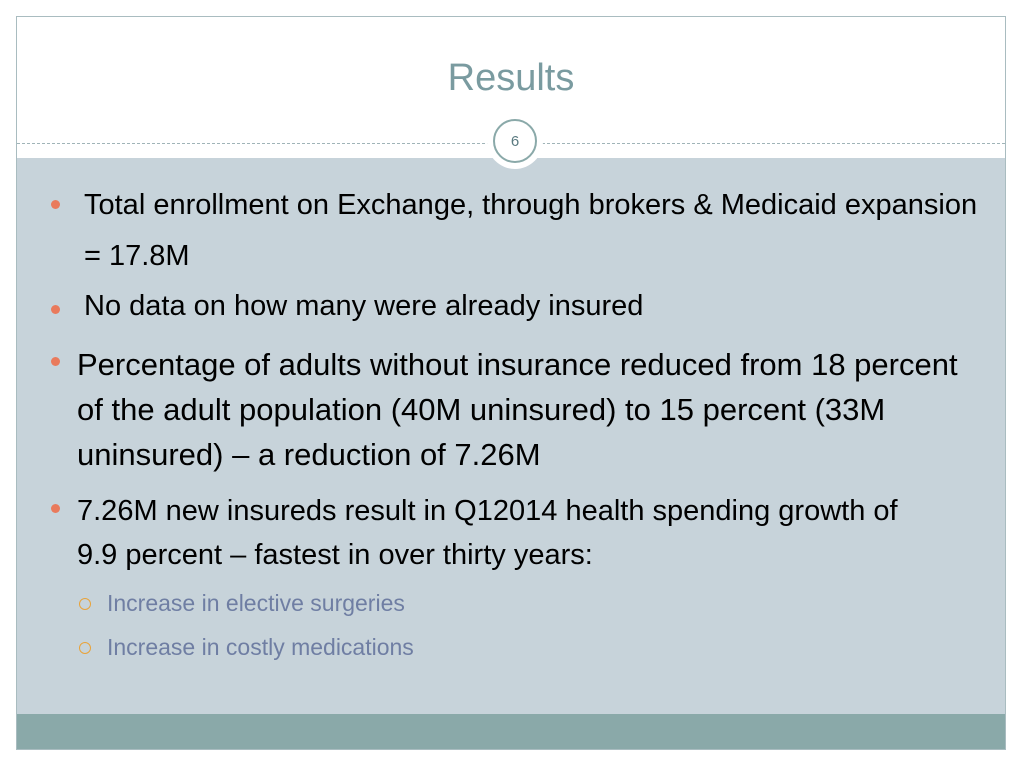 This screenshot has width=1024, height=768. I want to click on sub-bullet-text: Increase in costly medications, so click(260, 647).